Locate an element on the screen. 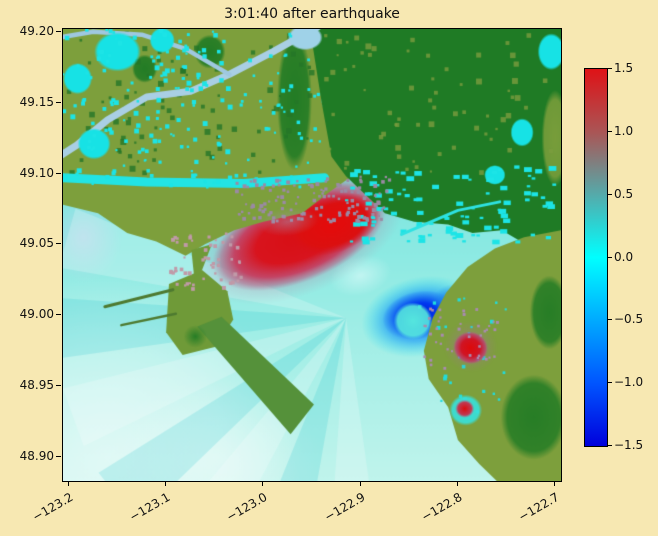  y-tick-label: 49.20 is located at coordinates (36, 30).